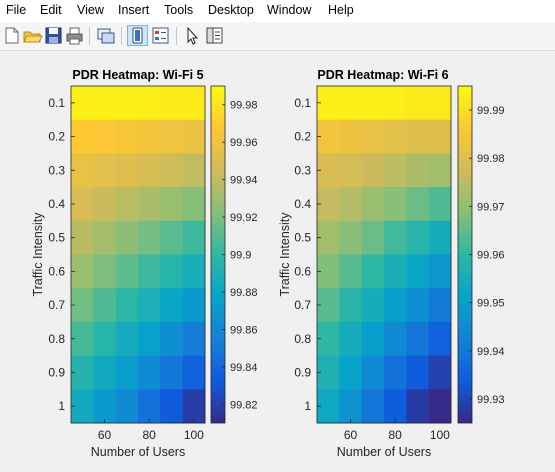 The height and width of the screenshot is (472, 555). Describe the element at coordinates (56, 170) in the screenshot. I see `y-tick-label: 0.3` at that location.